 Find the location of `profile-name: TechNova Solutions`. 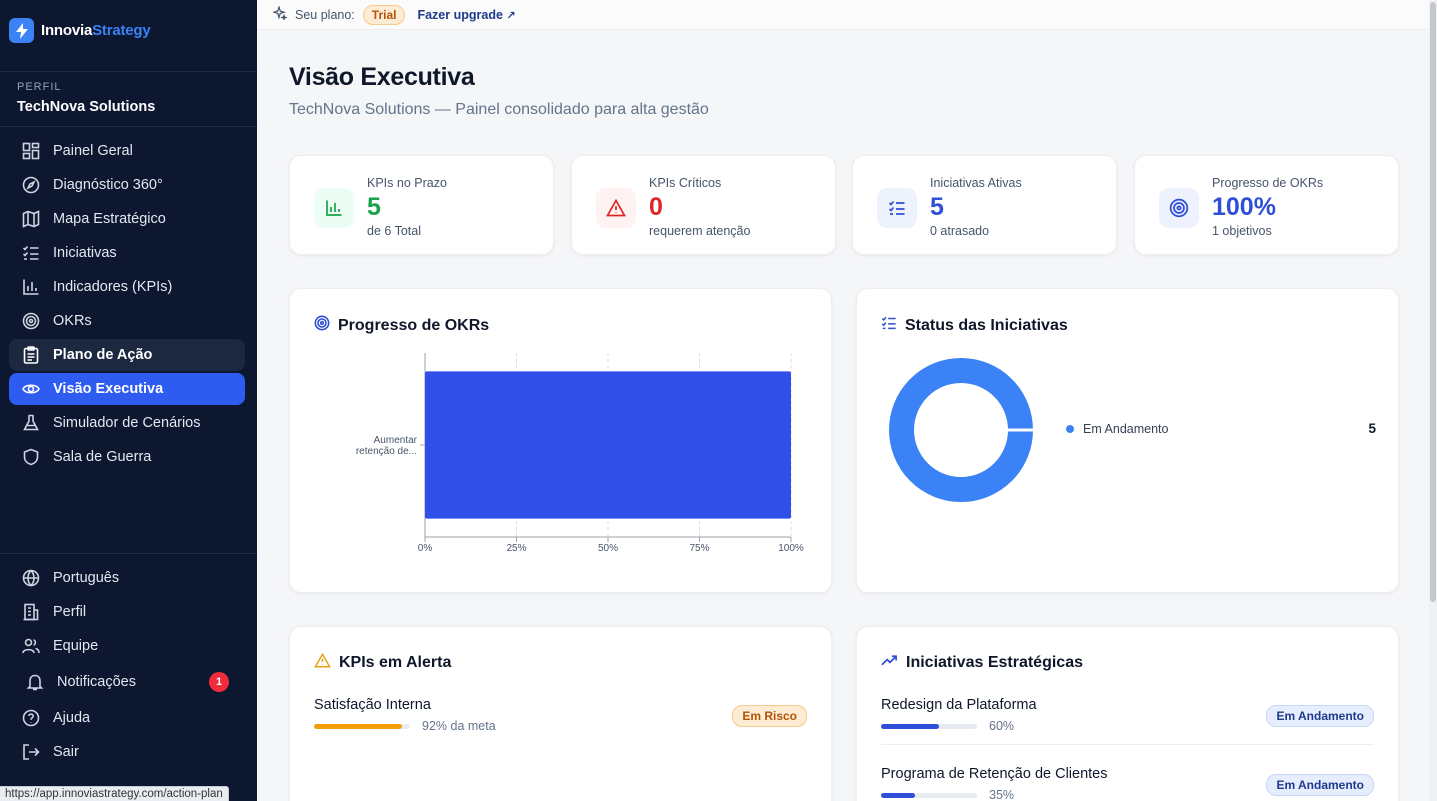

profile-name: TechNova Solutions is located at coordinates (86, 107).